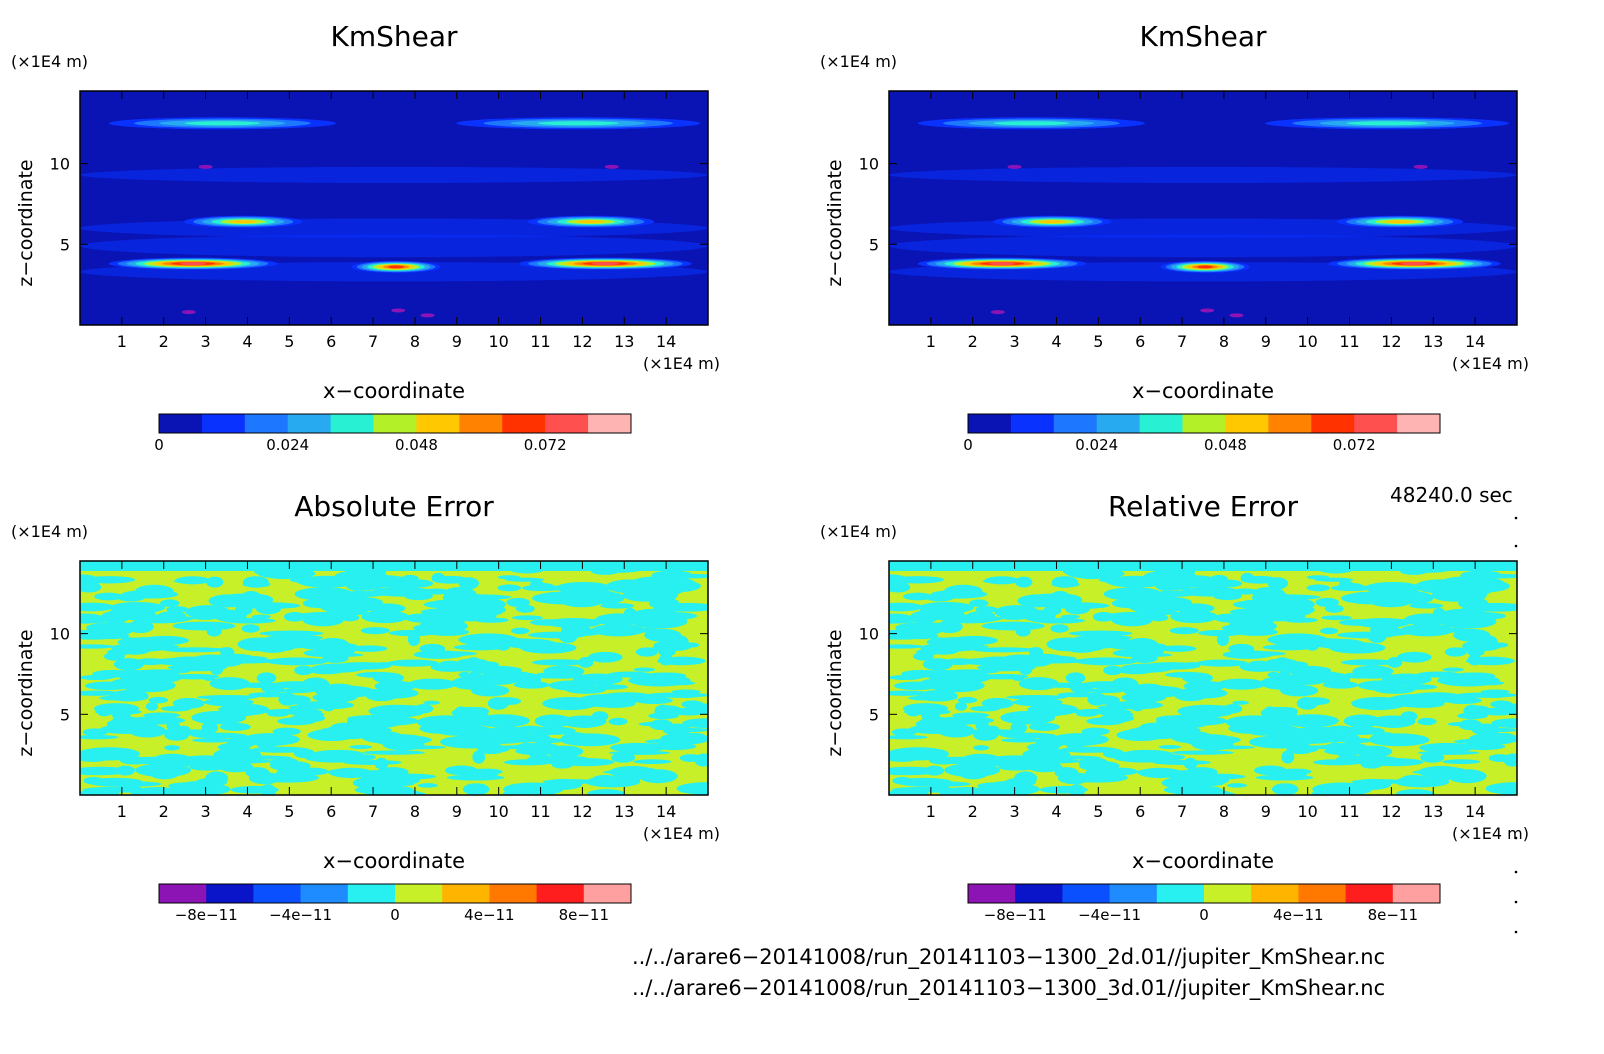 The height and width of the screenshot is (1054, 1604). What do you see at coordinates (1266, 811) in the screenshot?
I see `x-tick-label: 9` at bounding box center [1266, 811].